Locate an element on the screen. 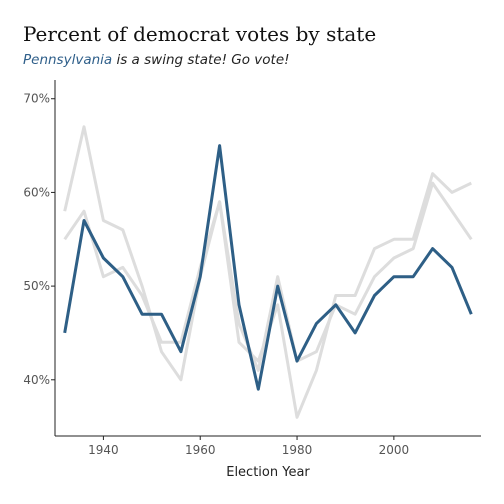  x-tick-label: 1960 is located at coordinates (200, 450).